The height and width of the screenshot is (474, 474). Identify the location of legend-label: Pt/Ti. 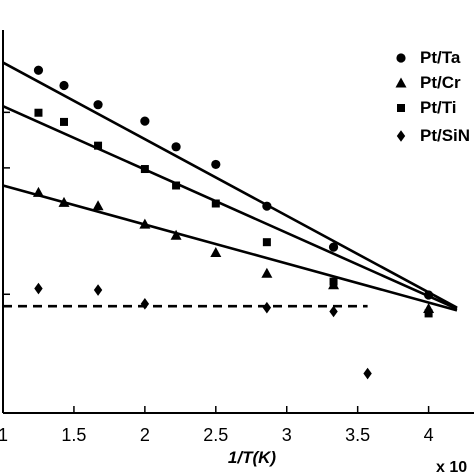
(438, 107).